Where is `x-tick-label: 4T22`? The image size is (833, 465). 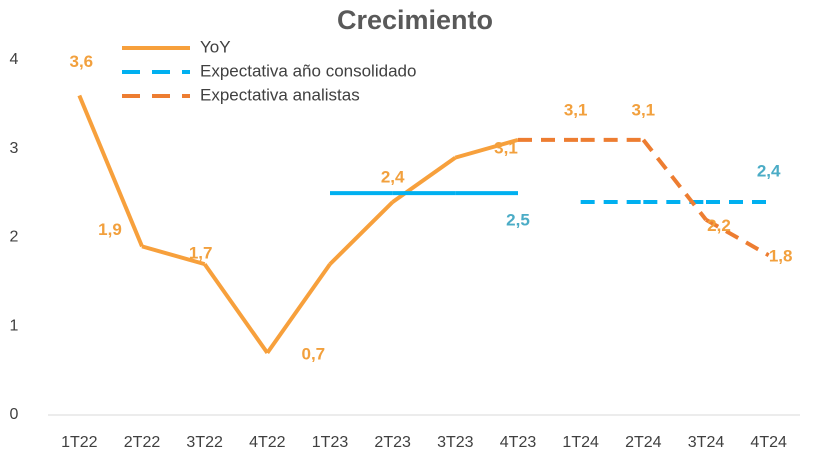 x-tick-label: 4T22 is located at coordinates (267, 442).